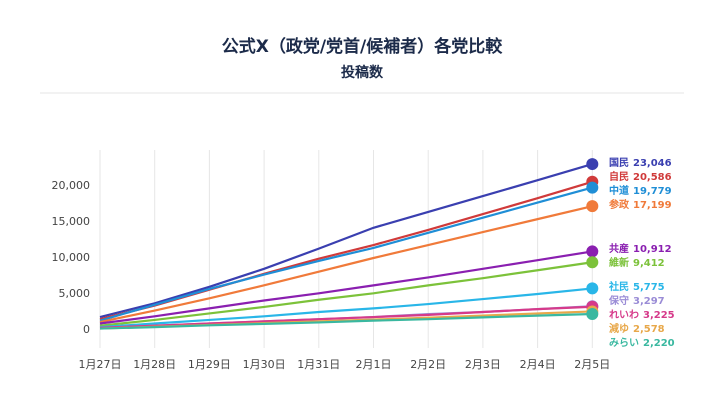  I want to click on end-label: 自民 20,586, so click(640, 176).